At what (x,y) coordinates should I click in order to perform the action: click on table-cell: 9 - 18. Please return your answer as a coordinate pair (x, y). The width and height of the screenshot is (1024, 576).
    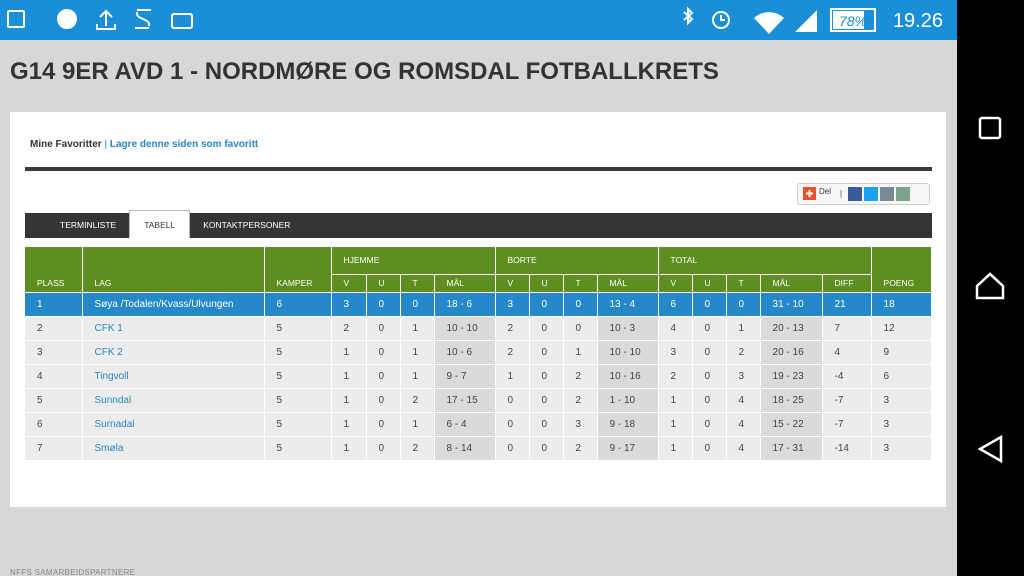
    Looking at the image, I should click on (628, 423).